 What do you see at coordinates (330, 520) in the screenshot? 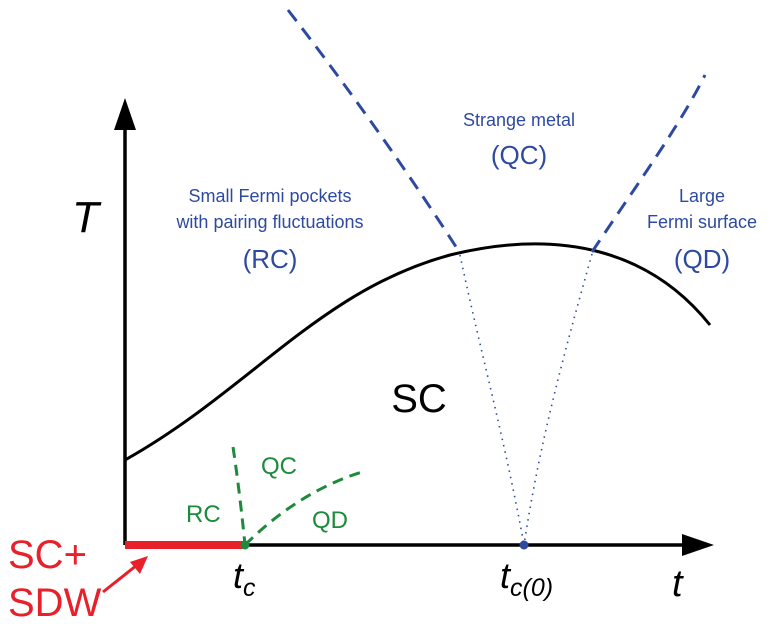
I see `inset-qd-label: QD` at bounding box center [330, 520].